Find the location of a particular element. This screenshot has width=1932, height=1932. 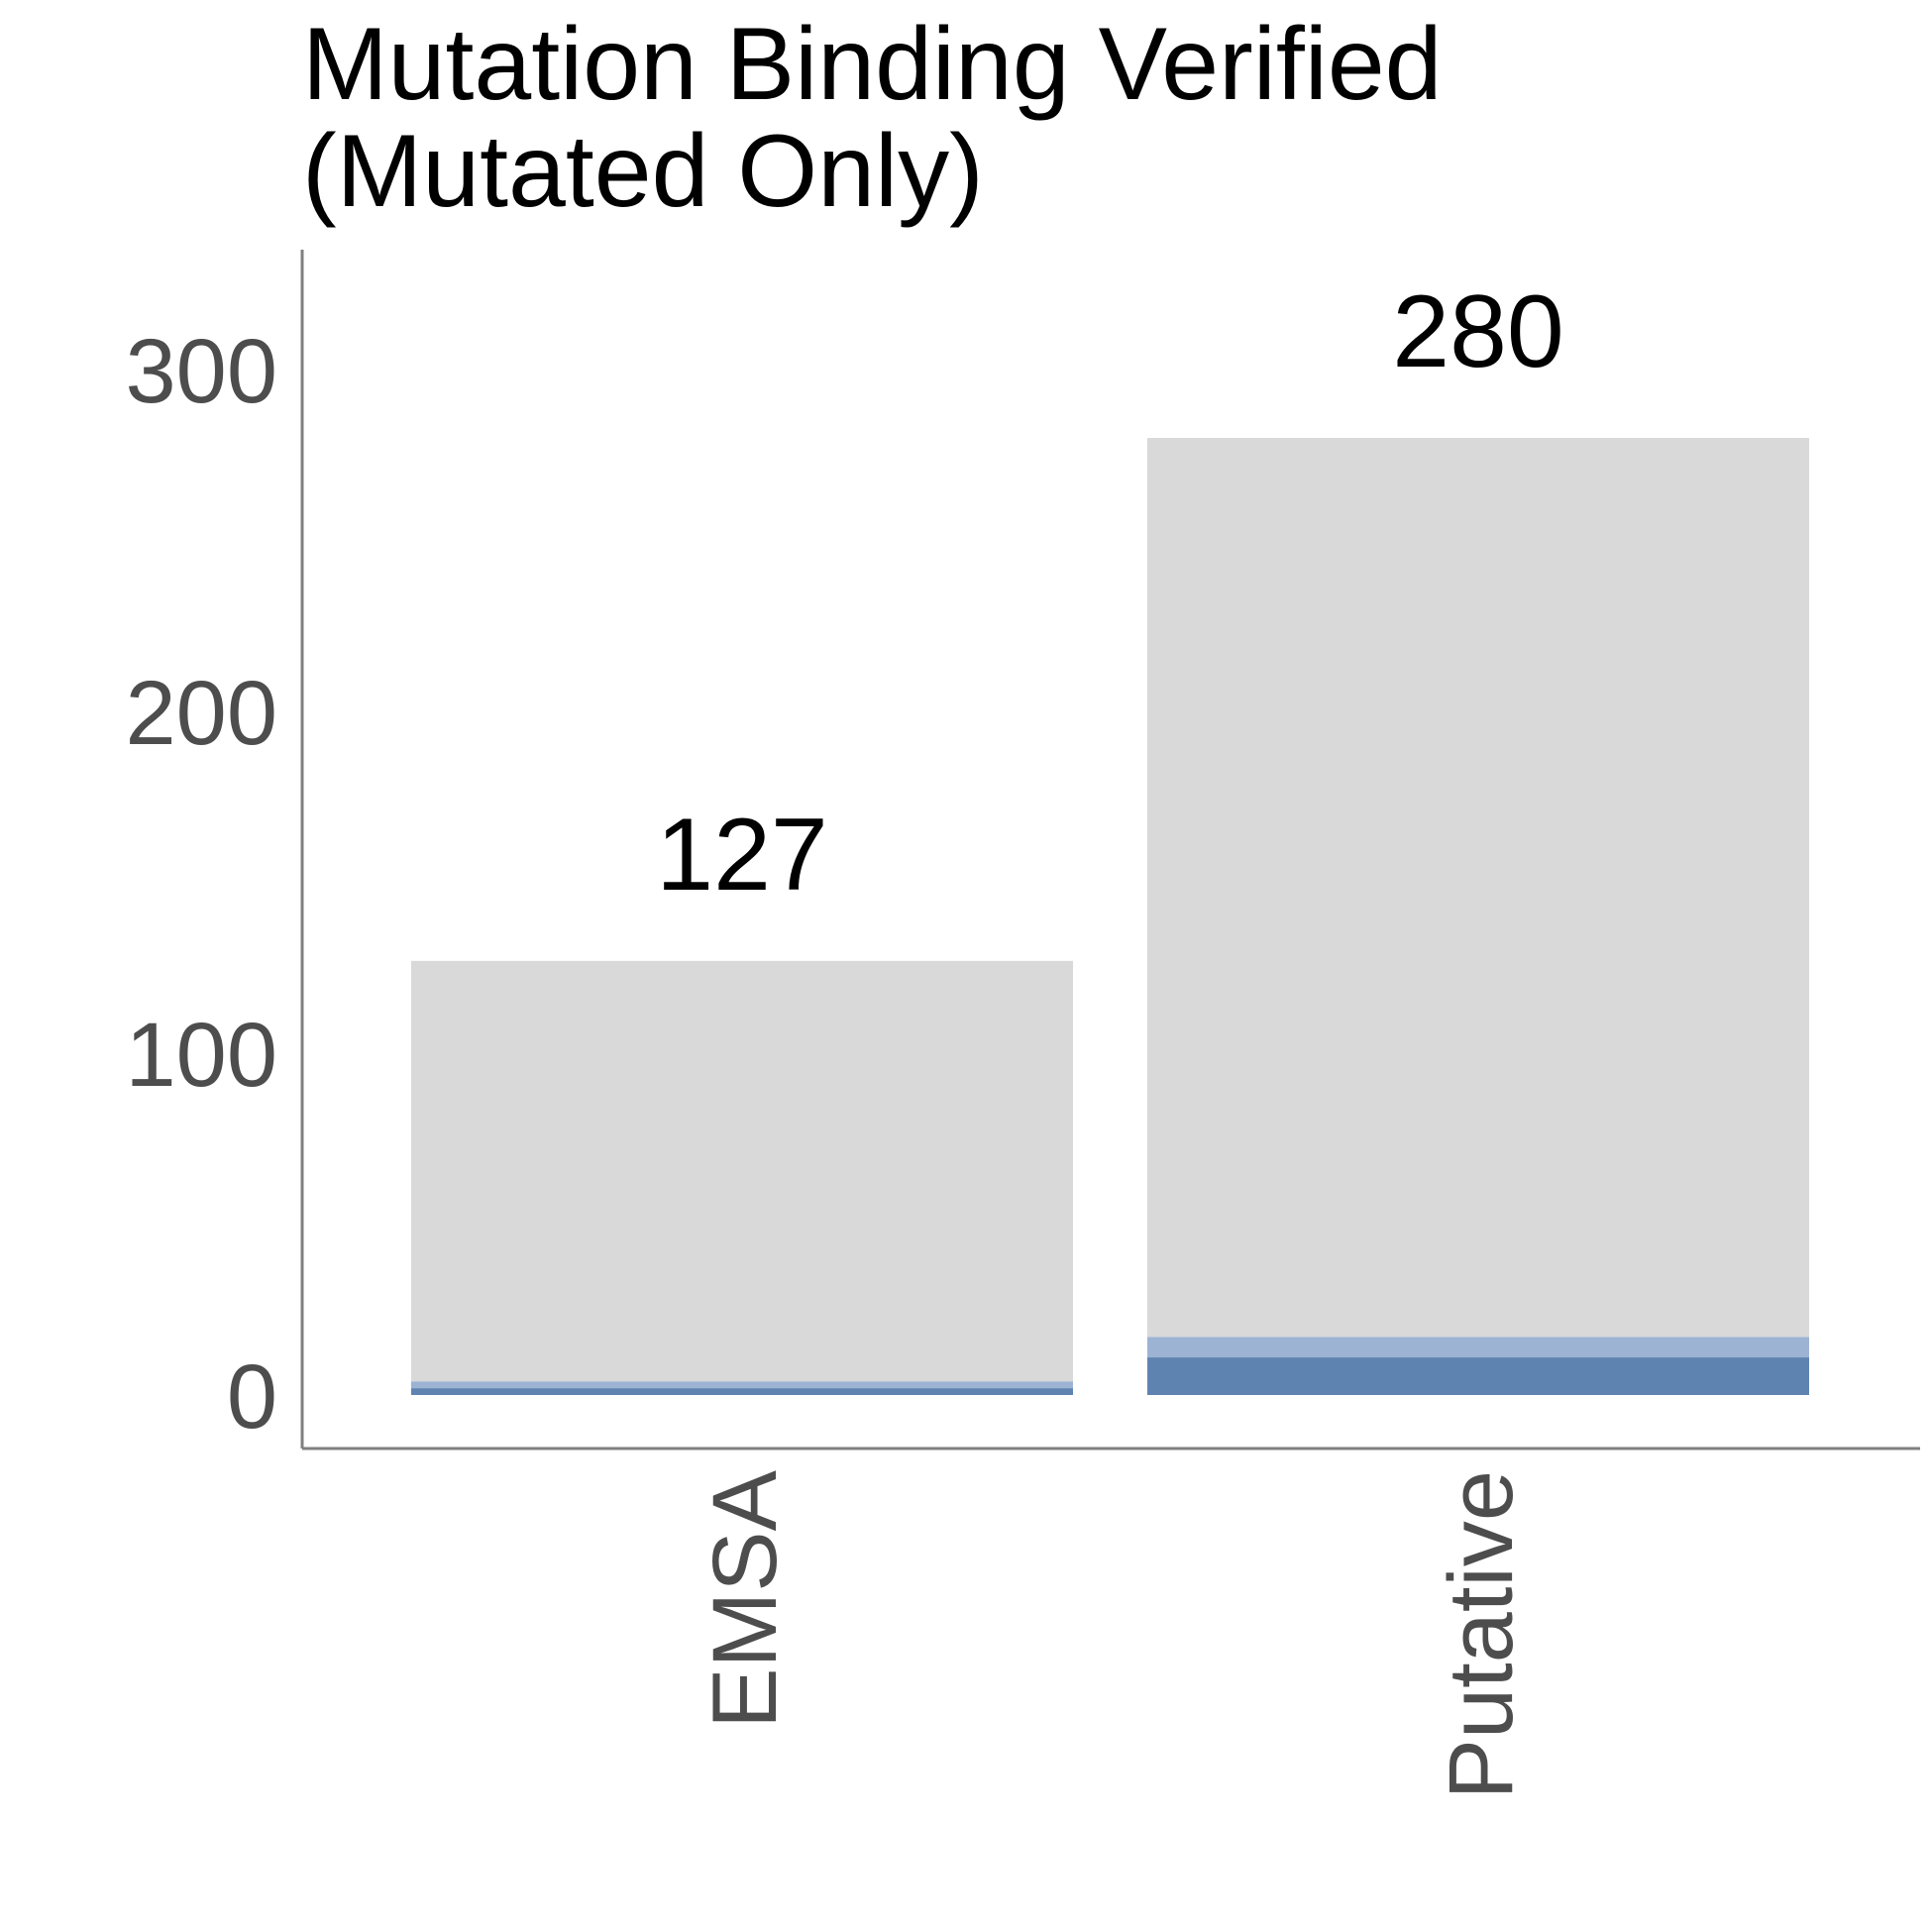

data-label-emsa: 127 is located at coordinates (742, 855).